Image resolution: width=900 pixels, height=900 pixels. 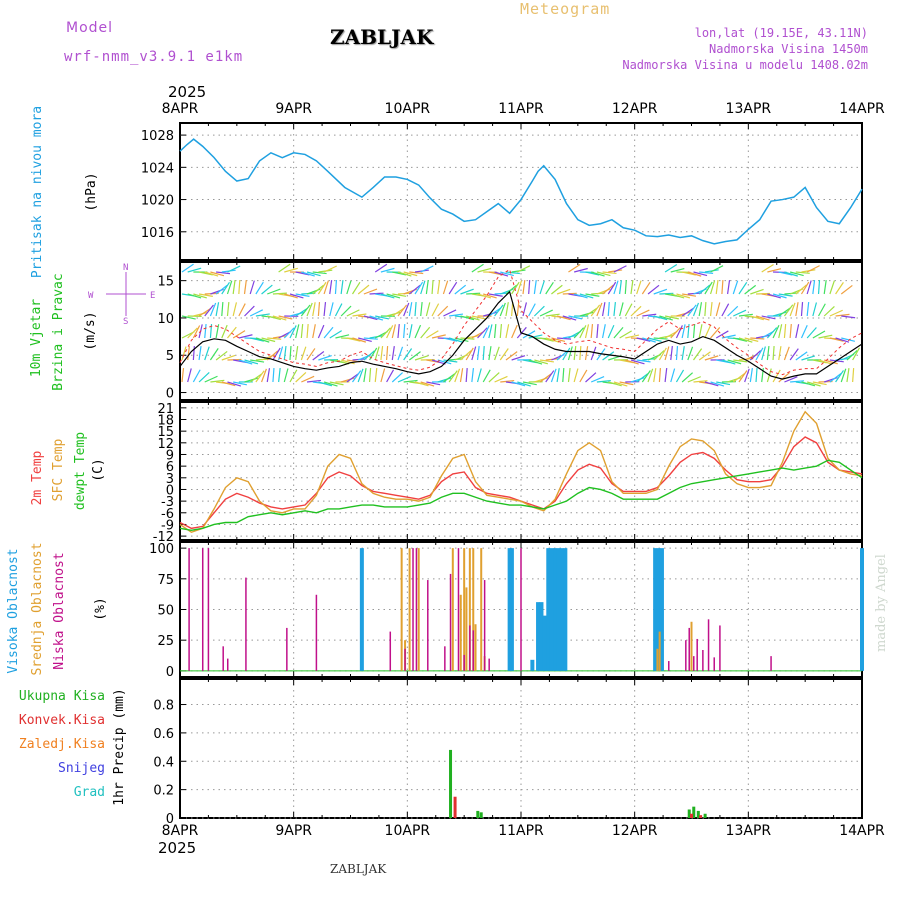 I want to click on dewpt-ylabel: dewpt Temp, so click(x=80, y=471).